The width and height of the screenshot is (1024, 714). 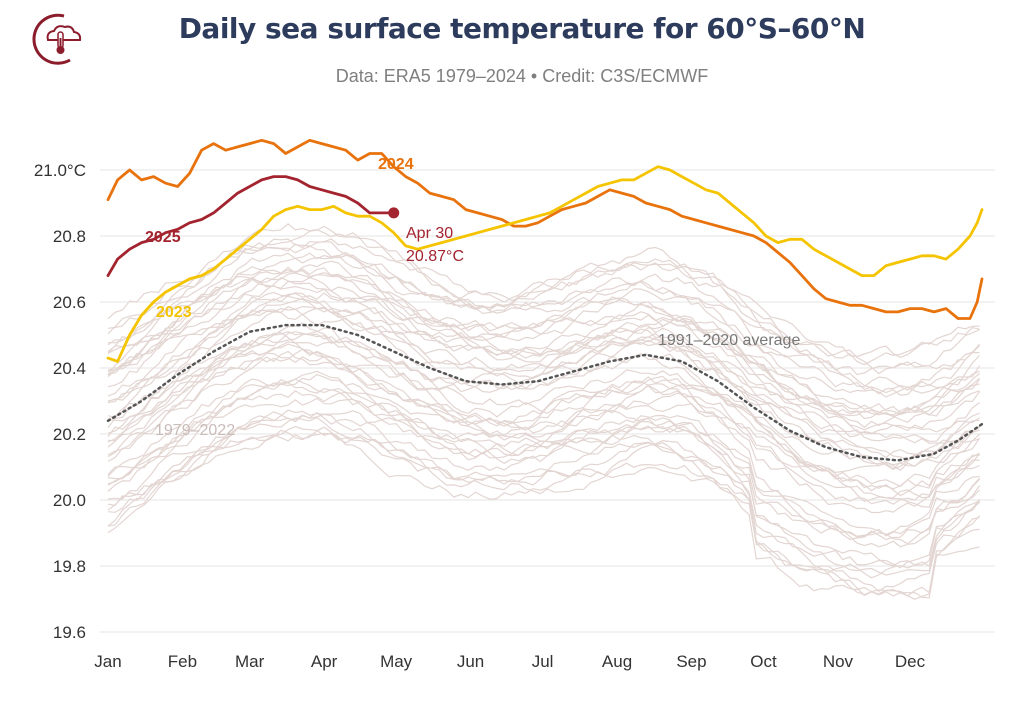 What do you see at coordinates (69, 302) in the screenshot?
I see `y-tick-label: 20.6` at bounding box center [69, 302].